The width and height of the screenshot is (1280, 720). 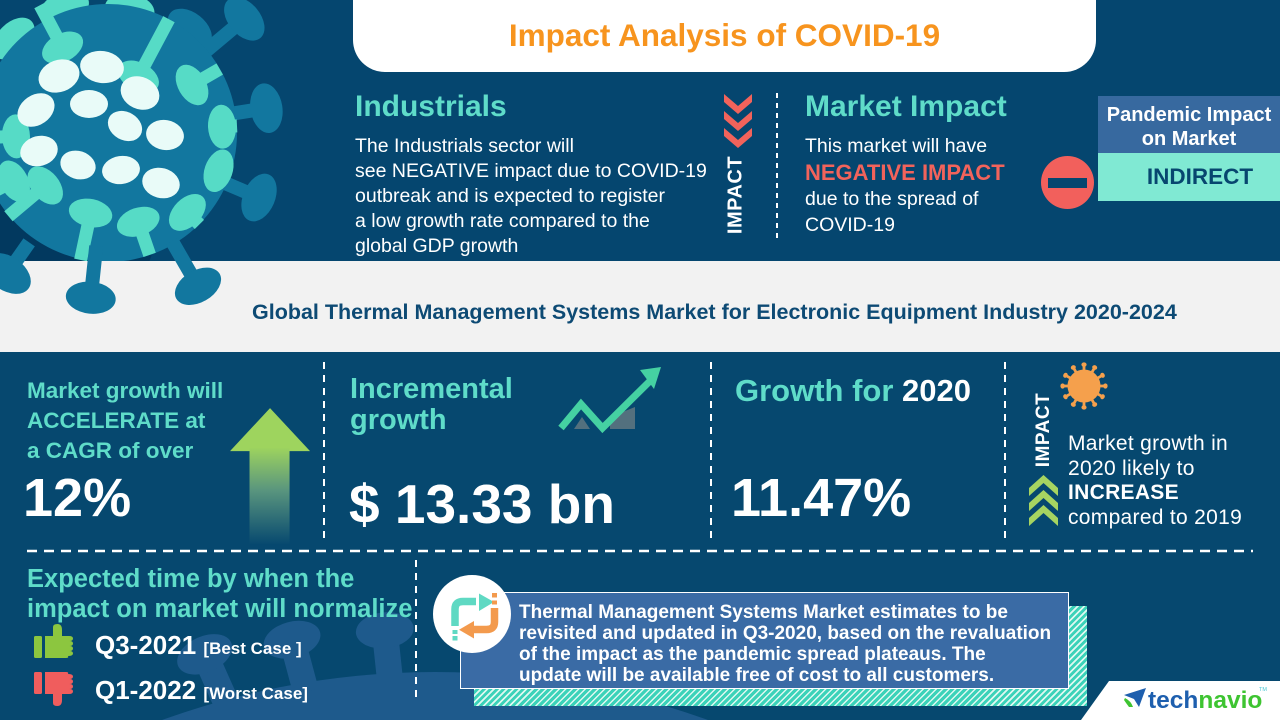 What do you see at coordinates (1205, 700) in the screenshot?
I see `svg-text: technavio` at bounding box center [1205, 700].